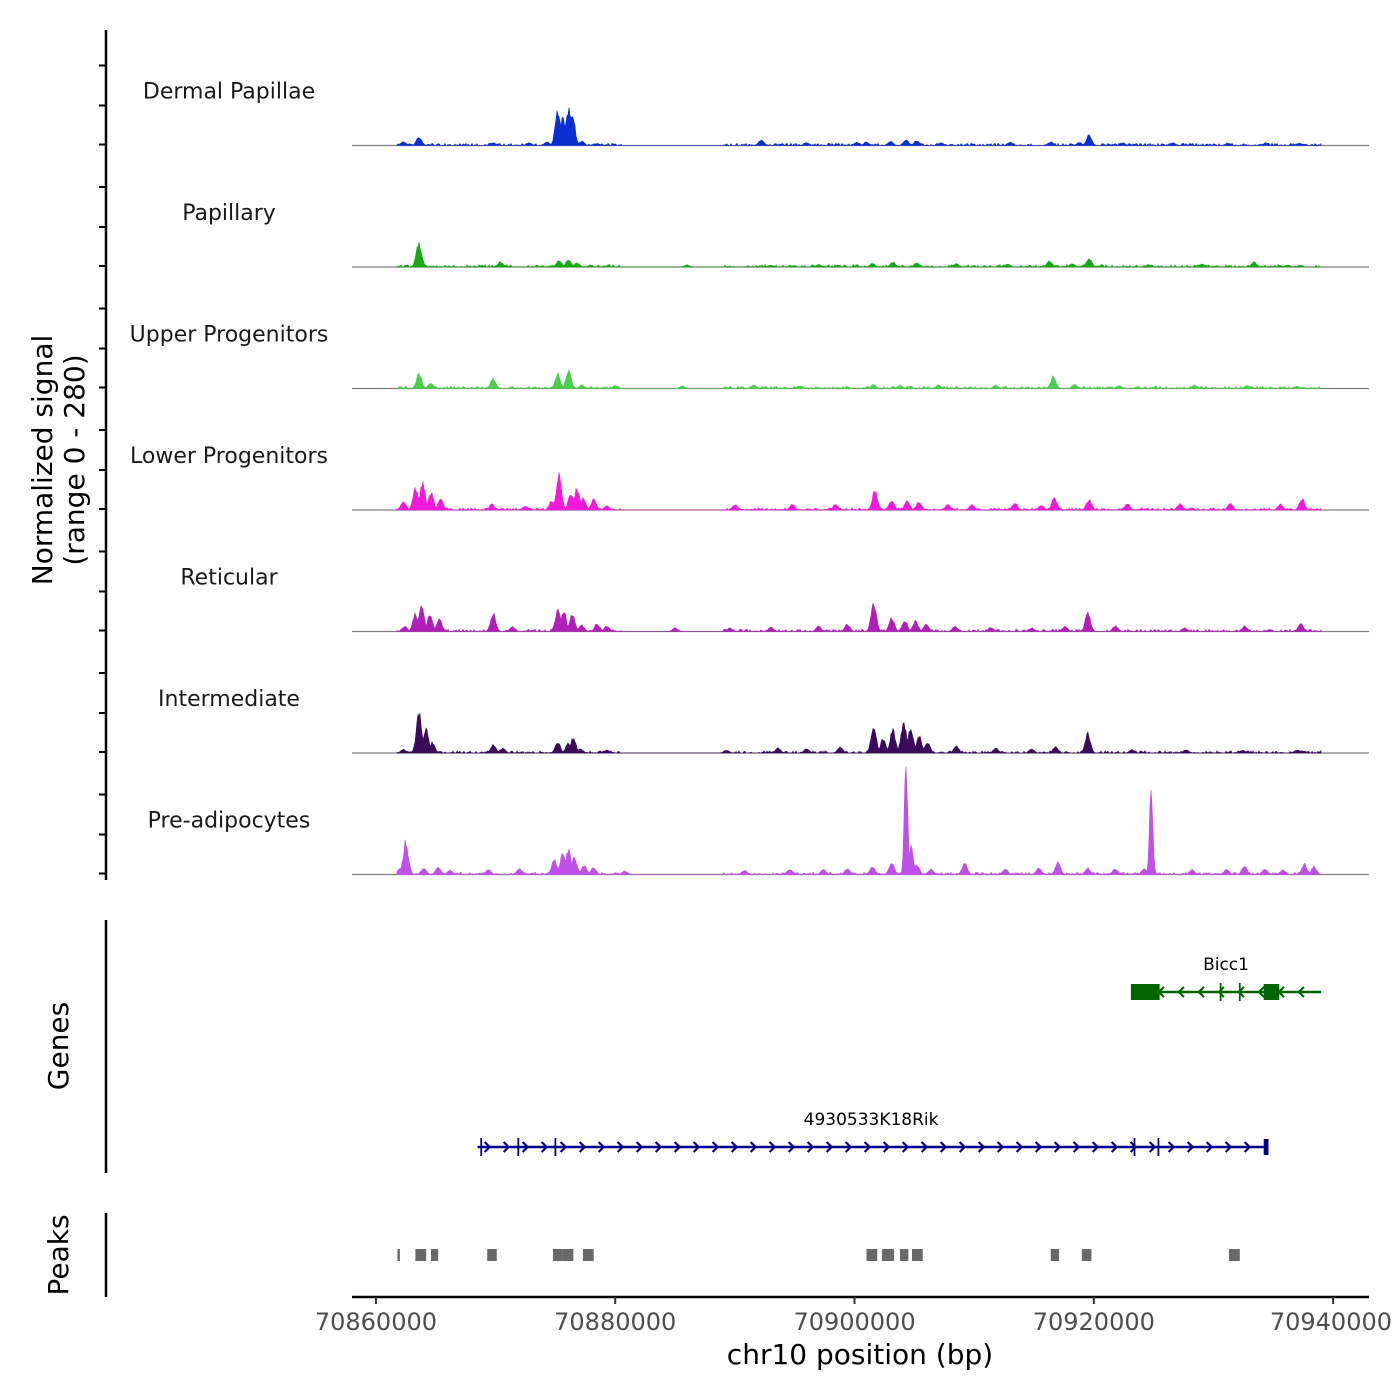 The height and width of the screenshot is (1400, 1400). What do you see at coordinates (1094, 1322) in the screenshot?
I see `x-tick-label: 70920000` at bounding box center [1094, 1322].